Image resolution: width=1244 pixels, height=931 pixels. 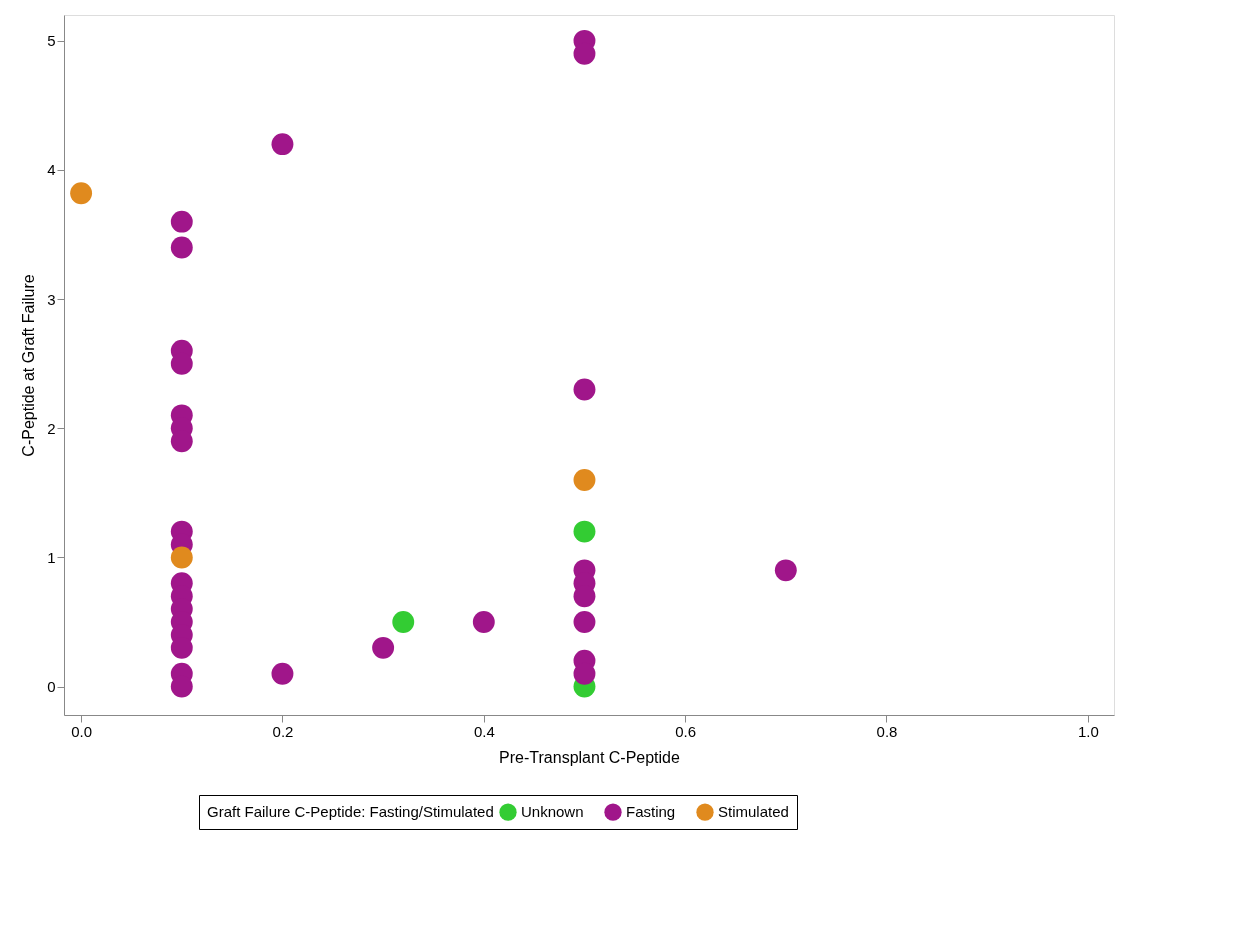 I want to click on y-axis-title: C-Peptide at Graft Failure, so click(x=29, y=365).